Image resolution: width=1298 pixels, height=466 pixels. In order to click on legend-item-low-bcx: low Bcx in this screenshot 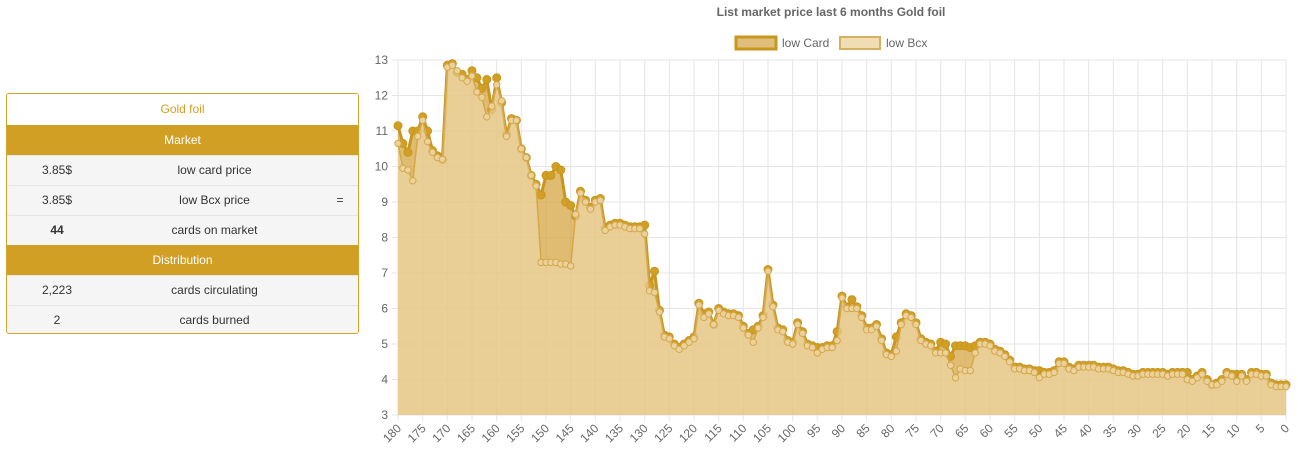, I will do `click(883, 43)`.